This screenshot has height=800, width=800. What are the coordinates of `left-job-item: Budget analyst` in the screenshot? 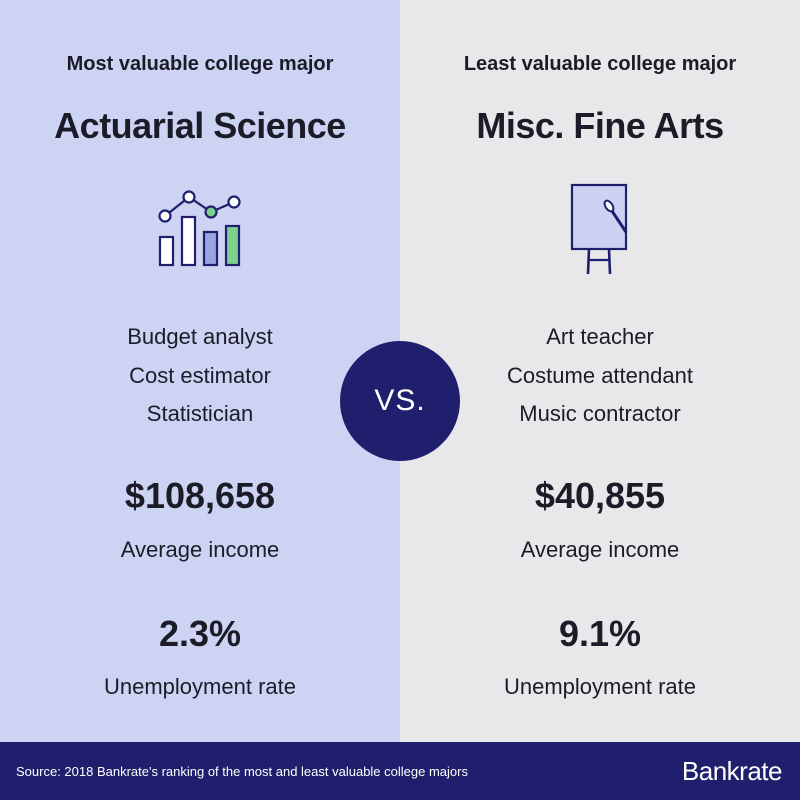 It's located at (200, 336).